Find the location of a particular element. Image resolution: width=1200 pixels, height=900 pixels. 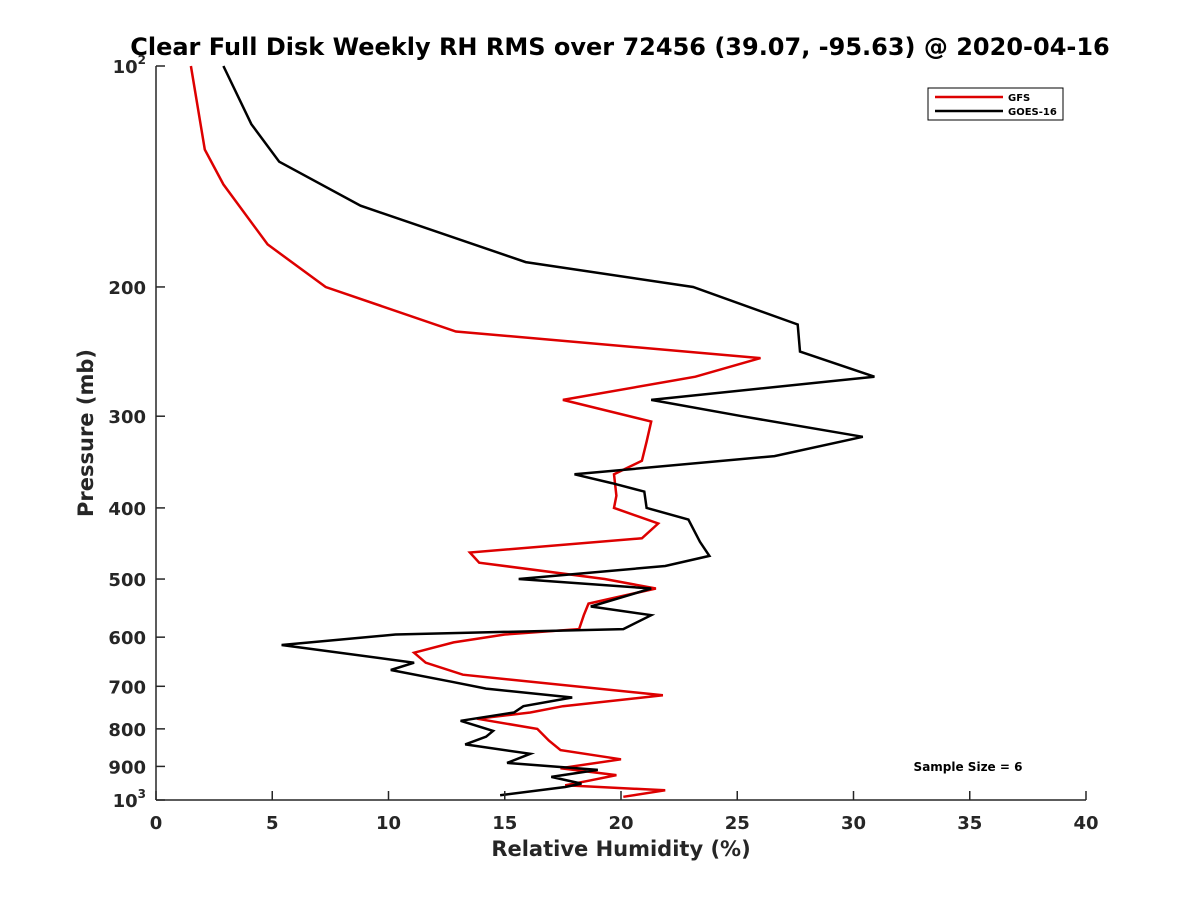

y-tick-label: 800 is located at coordinates (127, 730).